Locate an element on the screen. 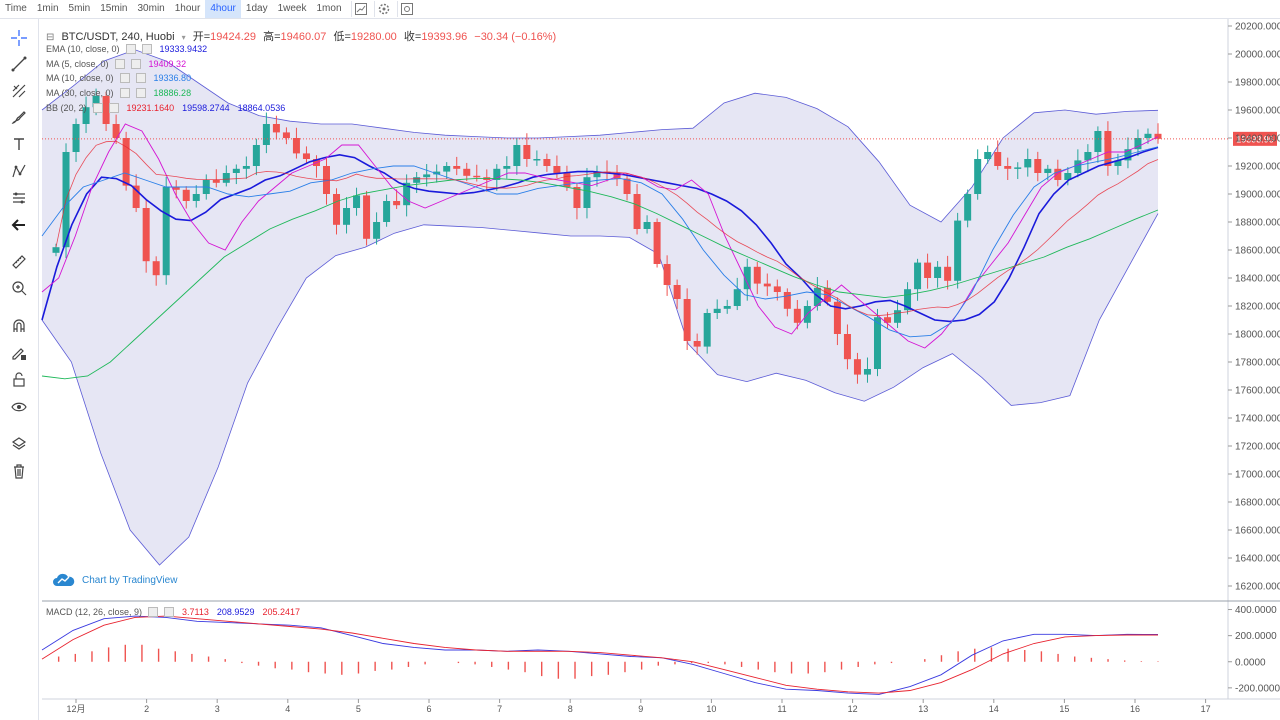 The height and width of the screenshot is (720, 1280). magnet-icon is located at coordinates (19, 326).